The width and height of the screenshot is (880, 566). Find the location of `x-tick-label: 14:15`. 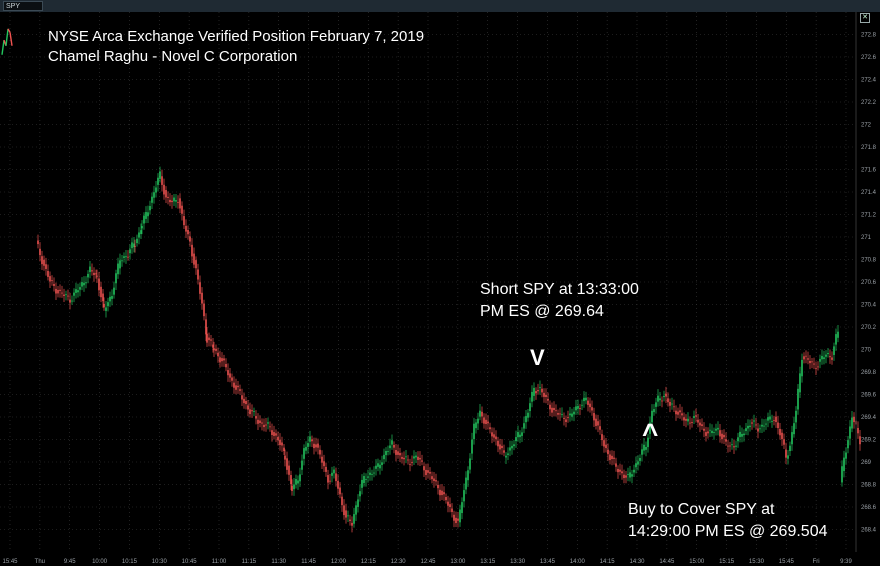

x-tick-label: 14:15 is located at coordinates (608, 562).